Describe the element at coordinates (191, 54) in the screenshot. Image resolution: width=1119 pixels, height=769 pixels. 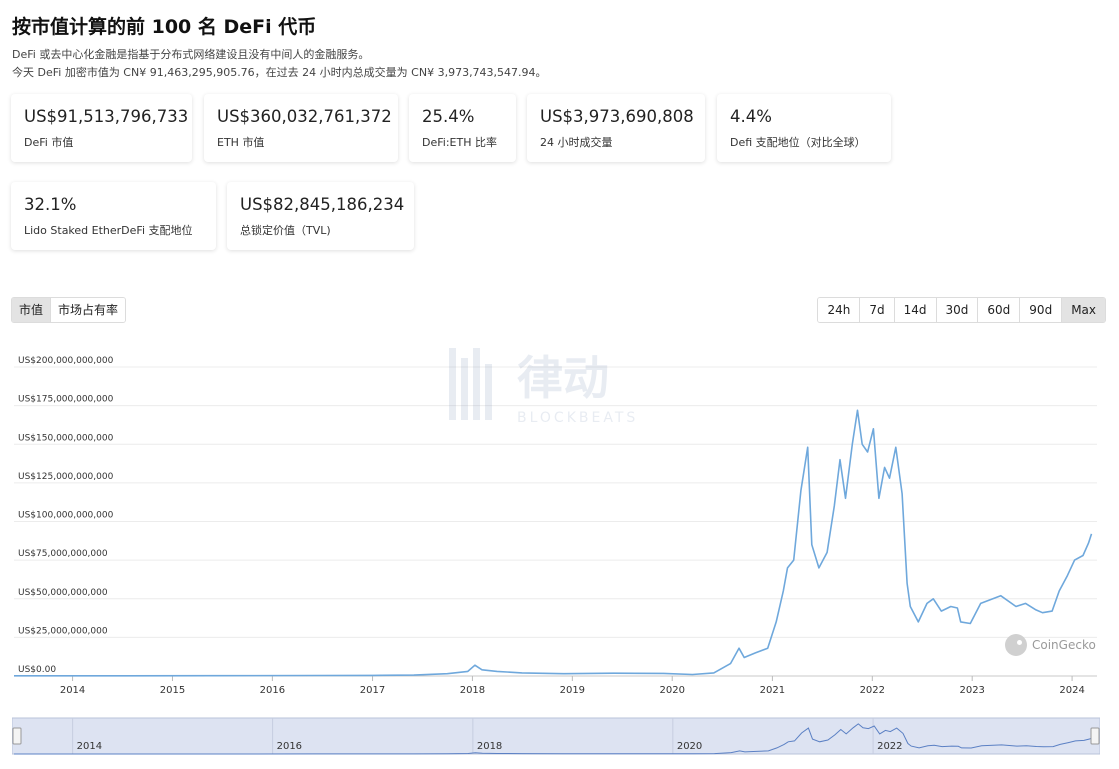
I see `description-line-1: DeFi 或去中心化金融是指基于分布式网络建设且没有中间人的金融服务。` at that location.